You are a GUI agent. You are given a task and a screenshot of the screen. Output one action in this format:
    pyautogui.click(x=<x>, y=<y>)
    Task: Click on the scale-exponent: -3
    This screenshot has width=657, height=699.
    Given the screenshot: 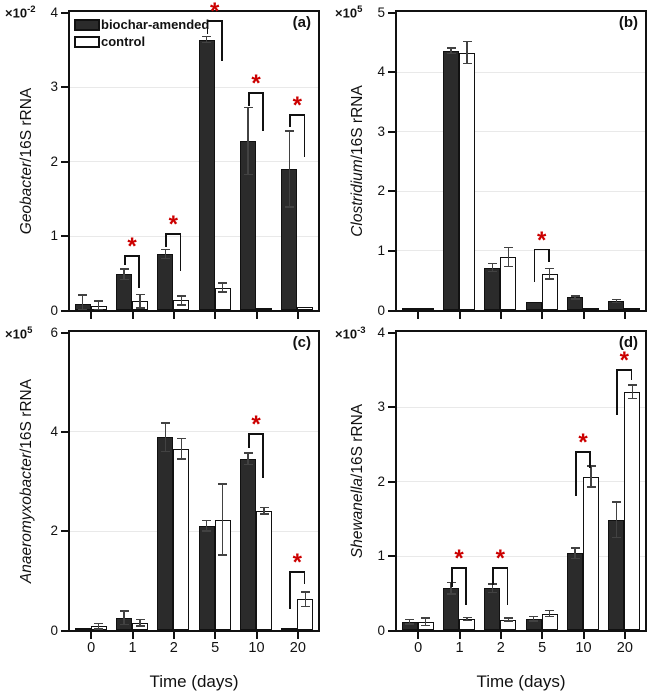 What is the action you would take?
    pyautogui.click(x=361, y=330)
    